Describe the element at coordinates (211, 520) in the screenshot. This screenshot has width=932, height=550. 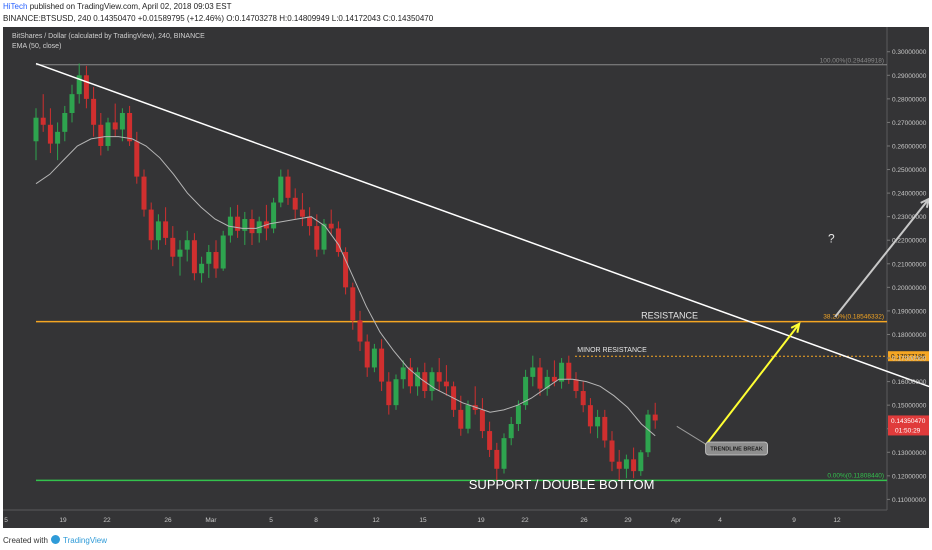
I see `x-tick-label: Mar` at that location.